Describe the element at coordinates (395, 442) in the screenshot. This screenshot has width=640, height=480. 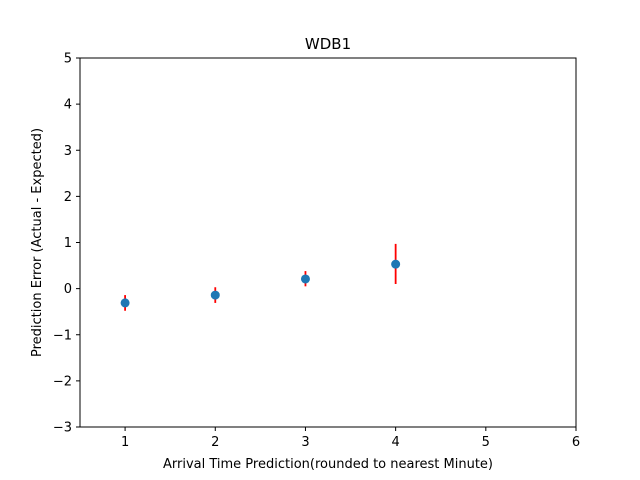
I see `x-tick-label: 4` at that location.